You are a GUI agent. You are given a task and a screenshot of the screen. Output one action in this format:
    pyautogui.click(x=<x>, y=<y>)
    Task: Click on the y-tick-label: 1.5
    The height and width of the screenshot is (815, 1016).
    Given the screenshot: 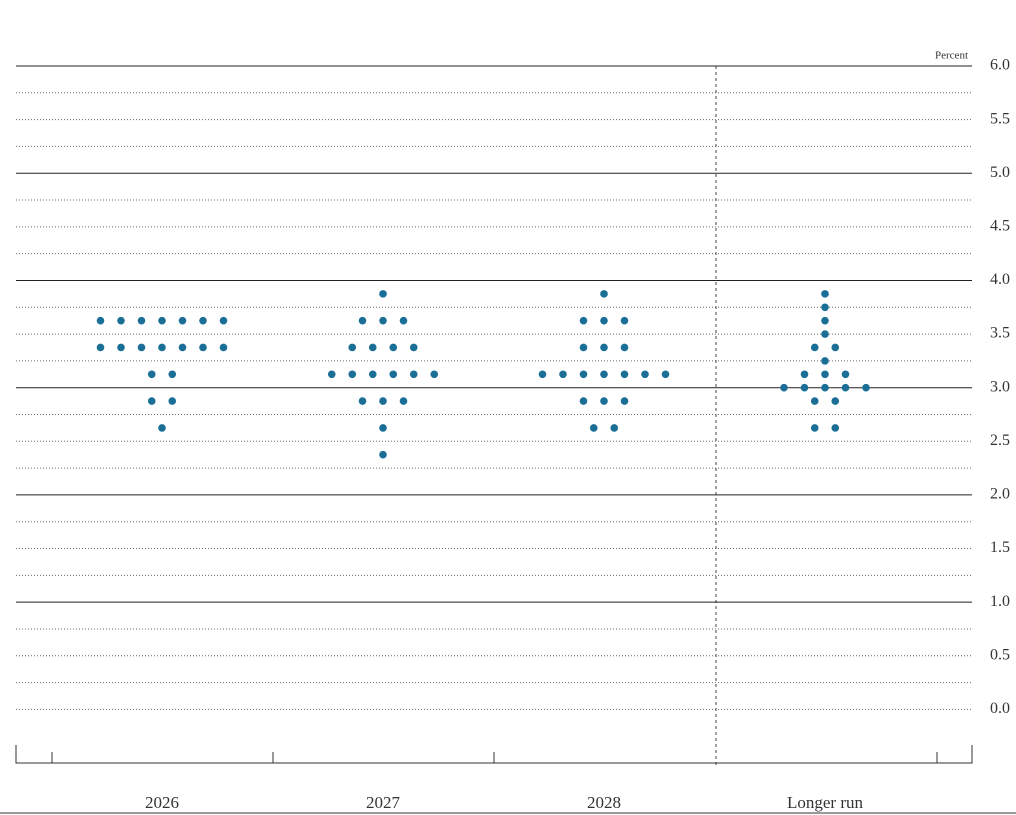 What is the action you would take?
    pyautogui.click(x=1000, y=547)
    